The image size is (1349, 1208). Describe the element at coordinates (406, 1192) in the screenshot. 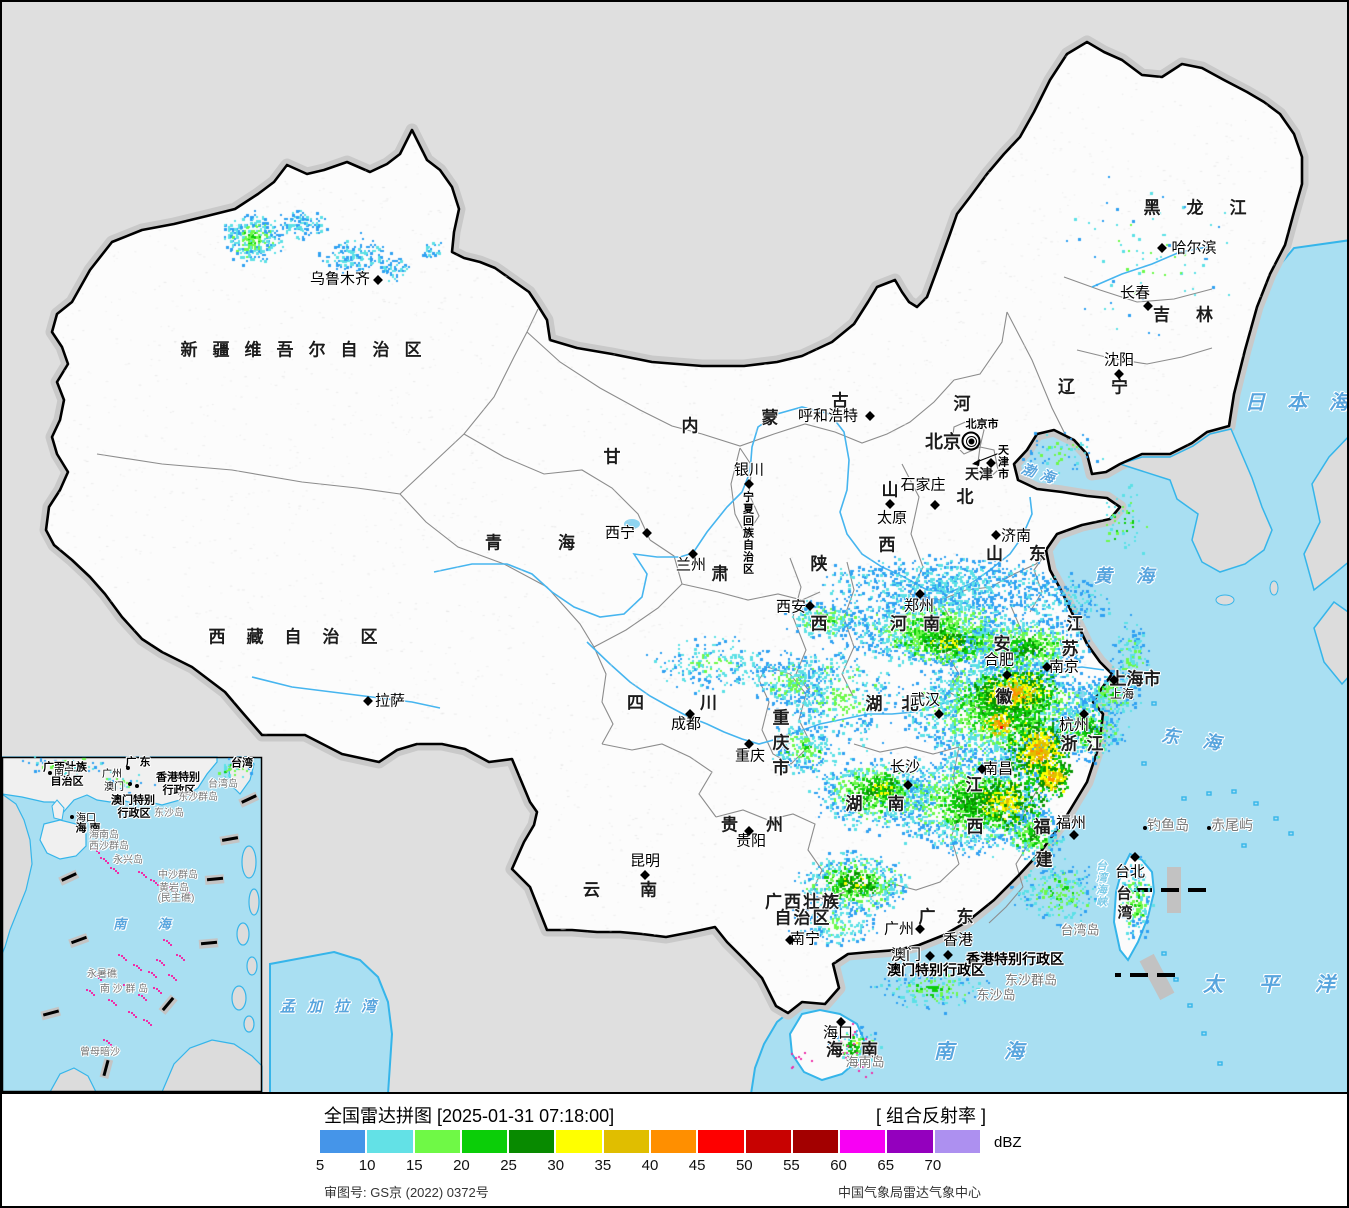

I see `map-approval-number: 审图号: GS京 (2022) 0372号` at that location.